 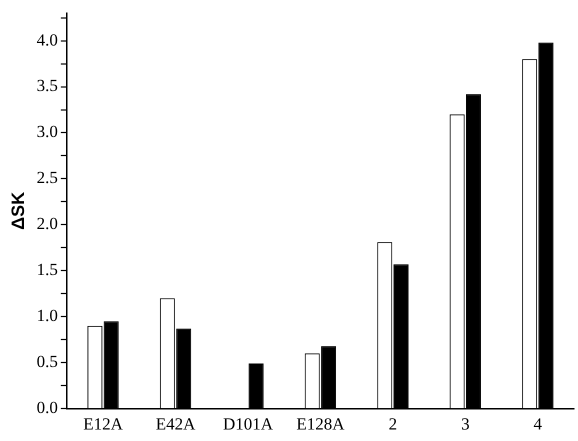 What do you see at coordinates (18, 211) in the screenshot?
I see `y-axis-title: ΔSK` at bounding box center [18, 211].